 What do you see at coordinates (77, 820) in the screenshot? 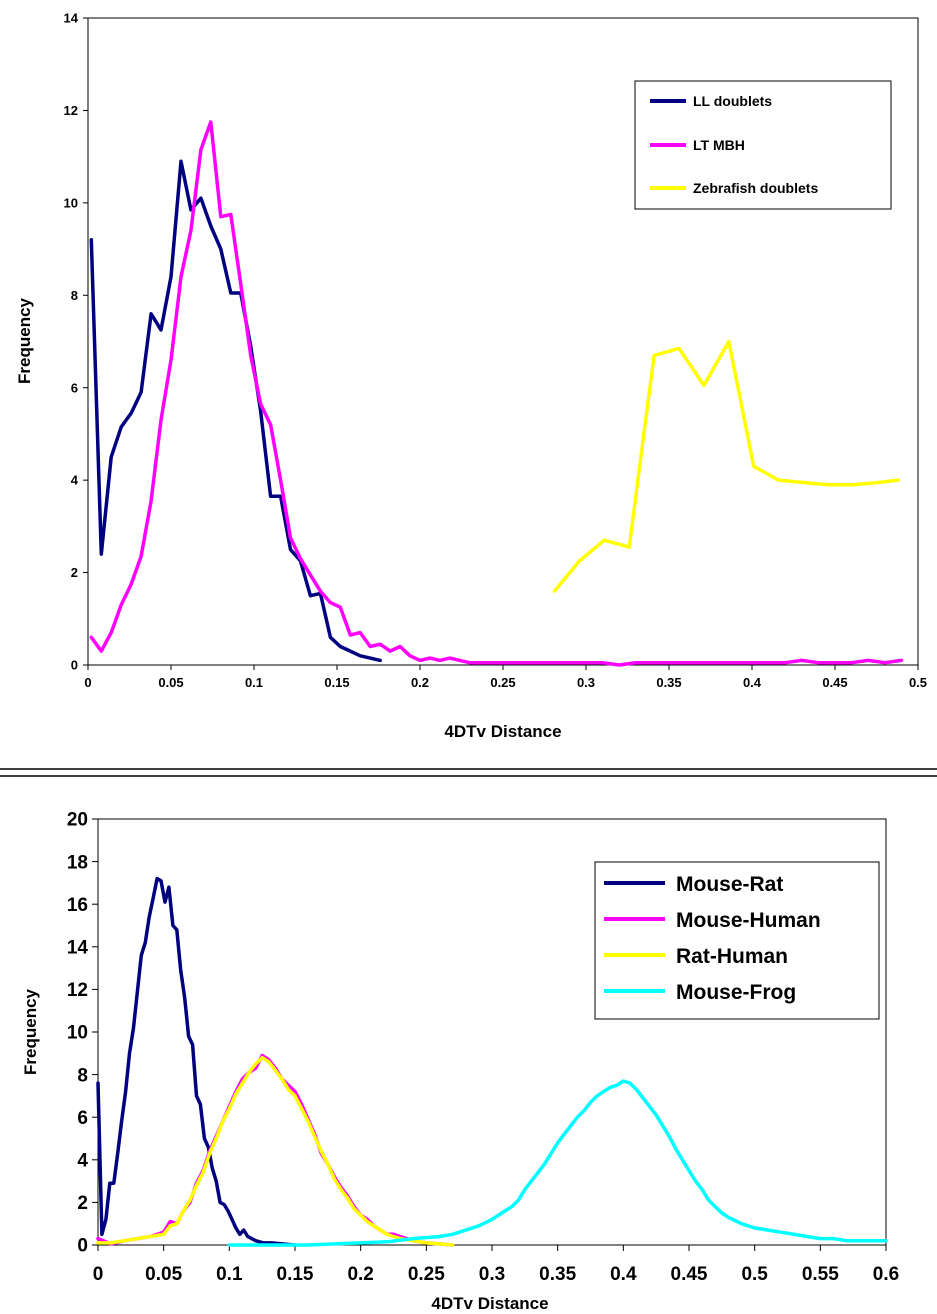
I see `y-tick-label: 20` at bounding box center [77, 820].